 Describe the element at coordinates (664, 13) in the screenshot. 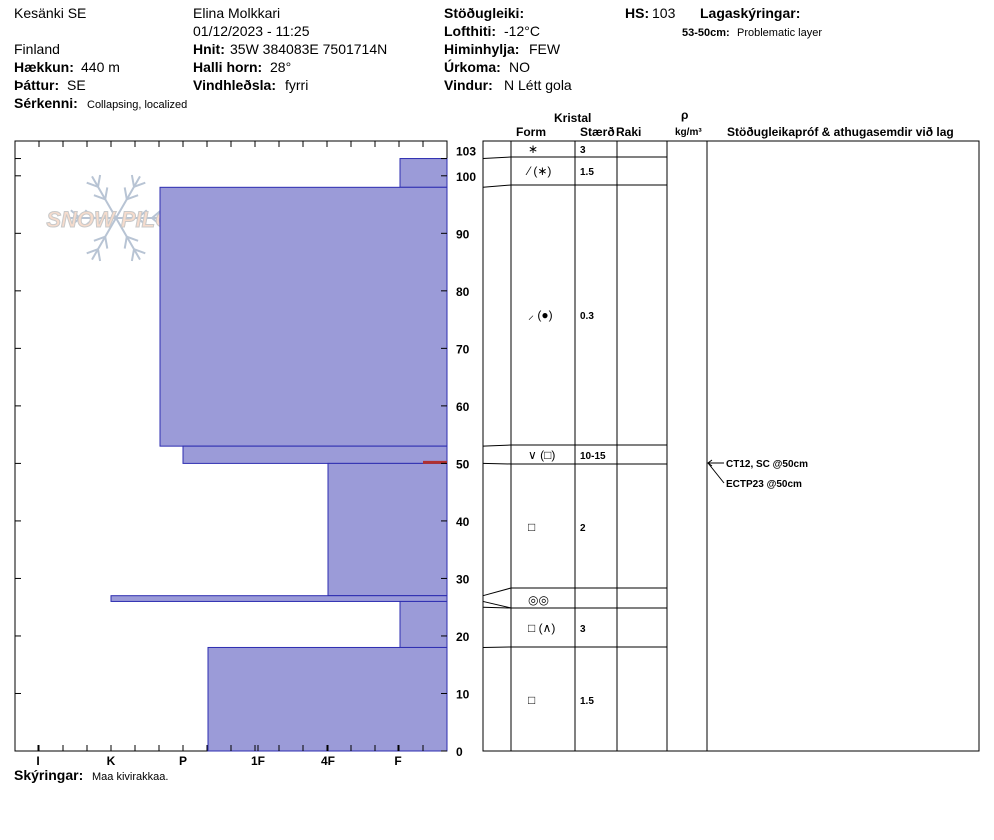

I see `hs-value: 103` at that location.